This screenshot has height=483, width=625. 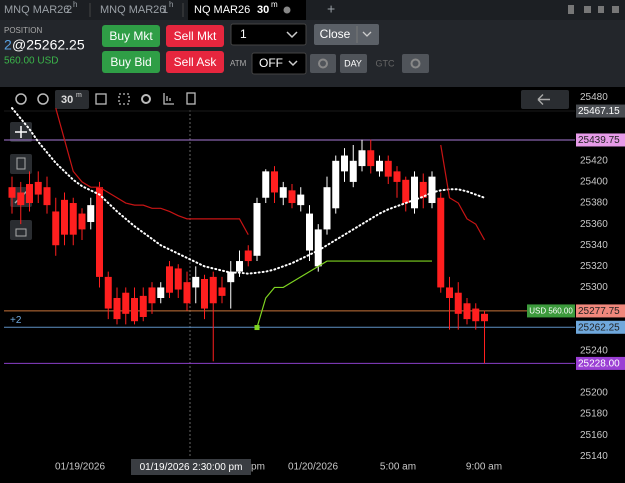 I want to click on y-tick-label: 25180, so click(x=594, y=414).